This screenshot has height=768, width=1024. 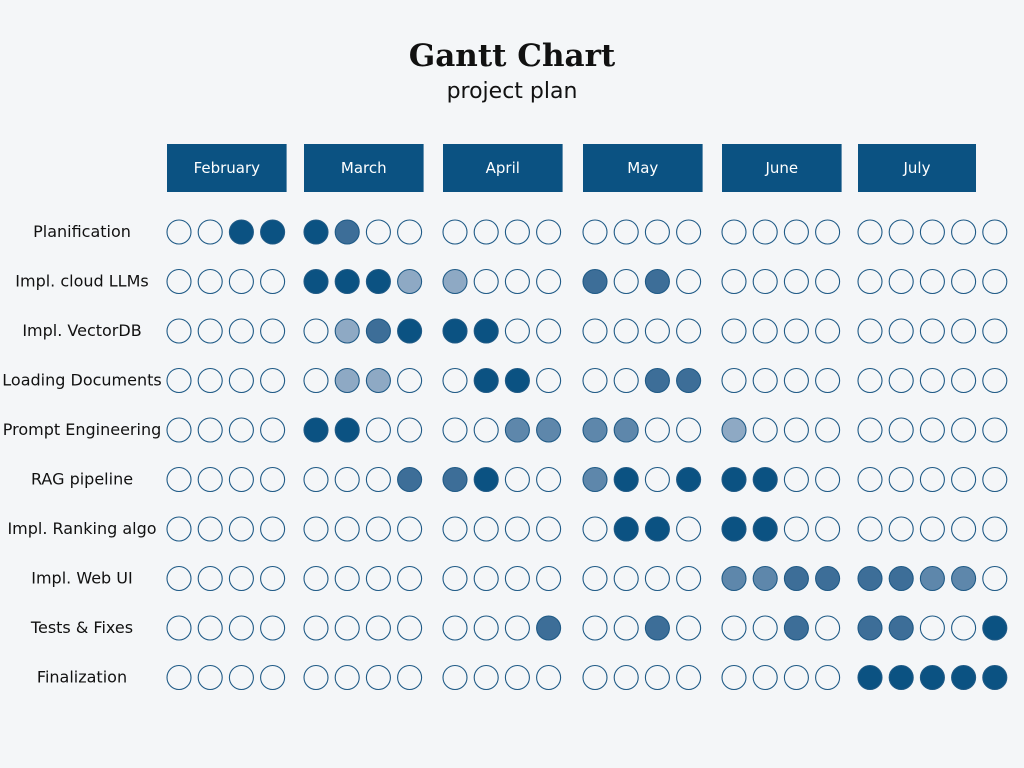 I want to click on month-label: May, so click(x=642, y=168).